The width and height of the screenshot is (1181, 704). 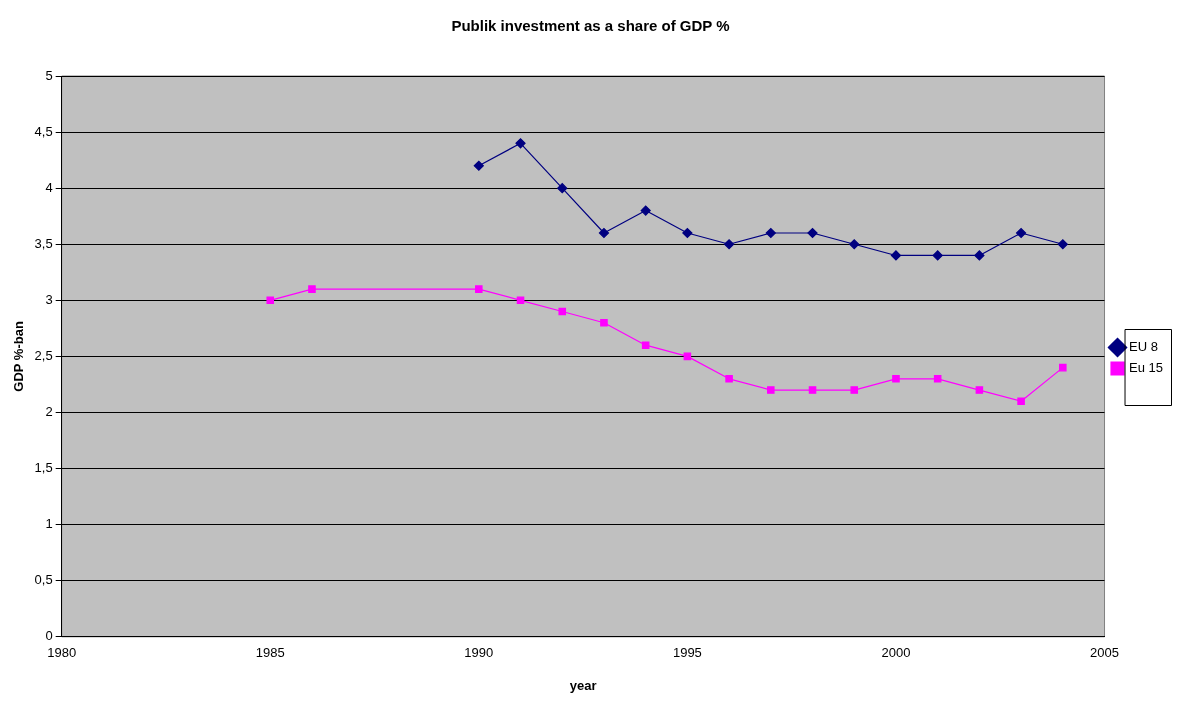 What do you see at coordinates (1146, 368) in the screenshot?
I see `legend-label: Eu 15` at bounding box center [1146, 368].